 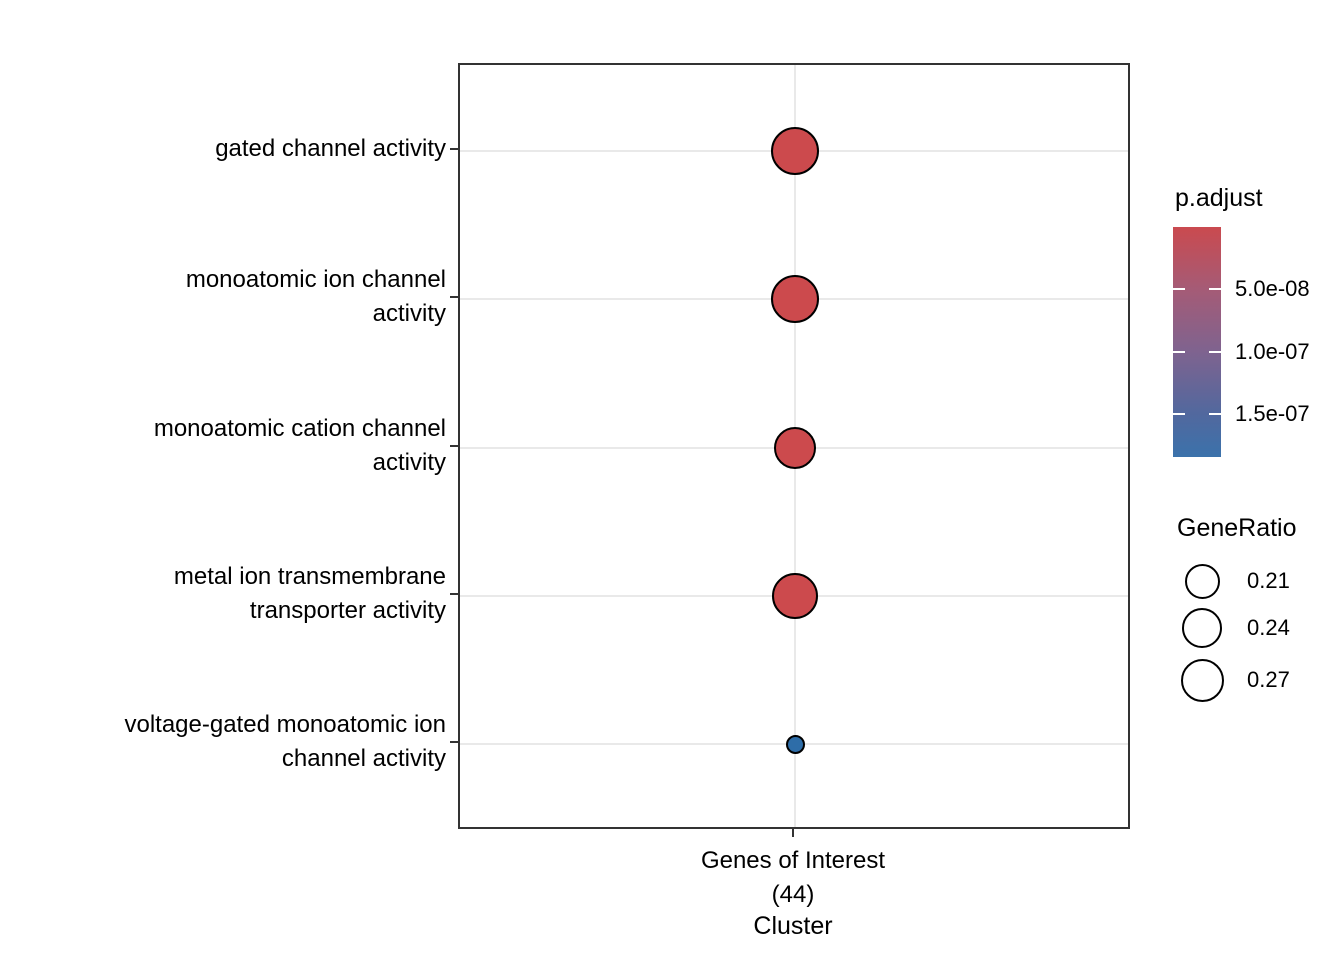 I want to click on y-axis-category-label: gated channel activity, so click(x=223, y=149).